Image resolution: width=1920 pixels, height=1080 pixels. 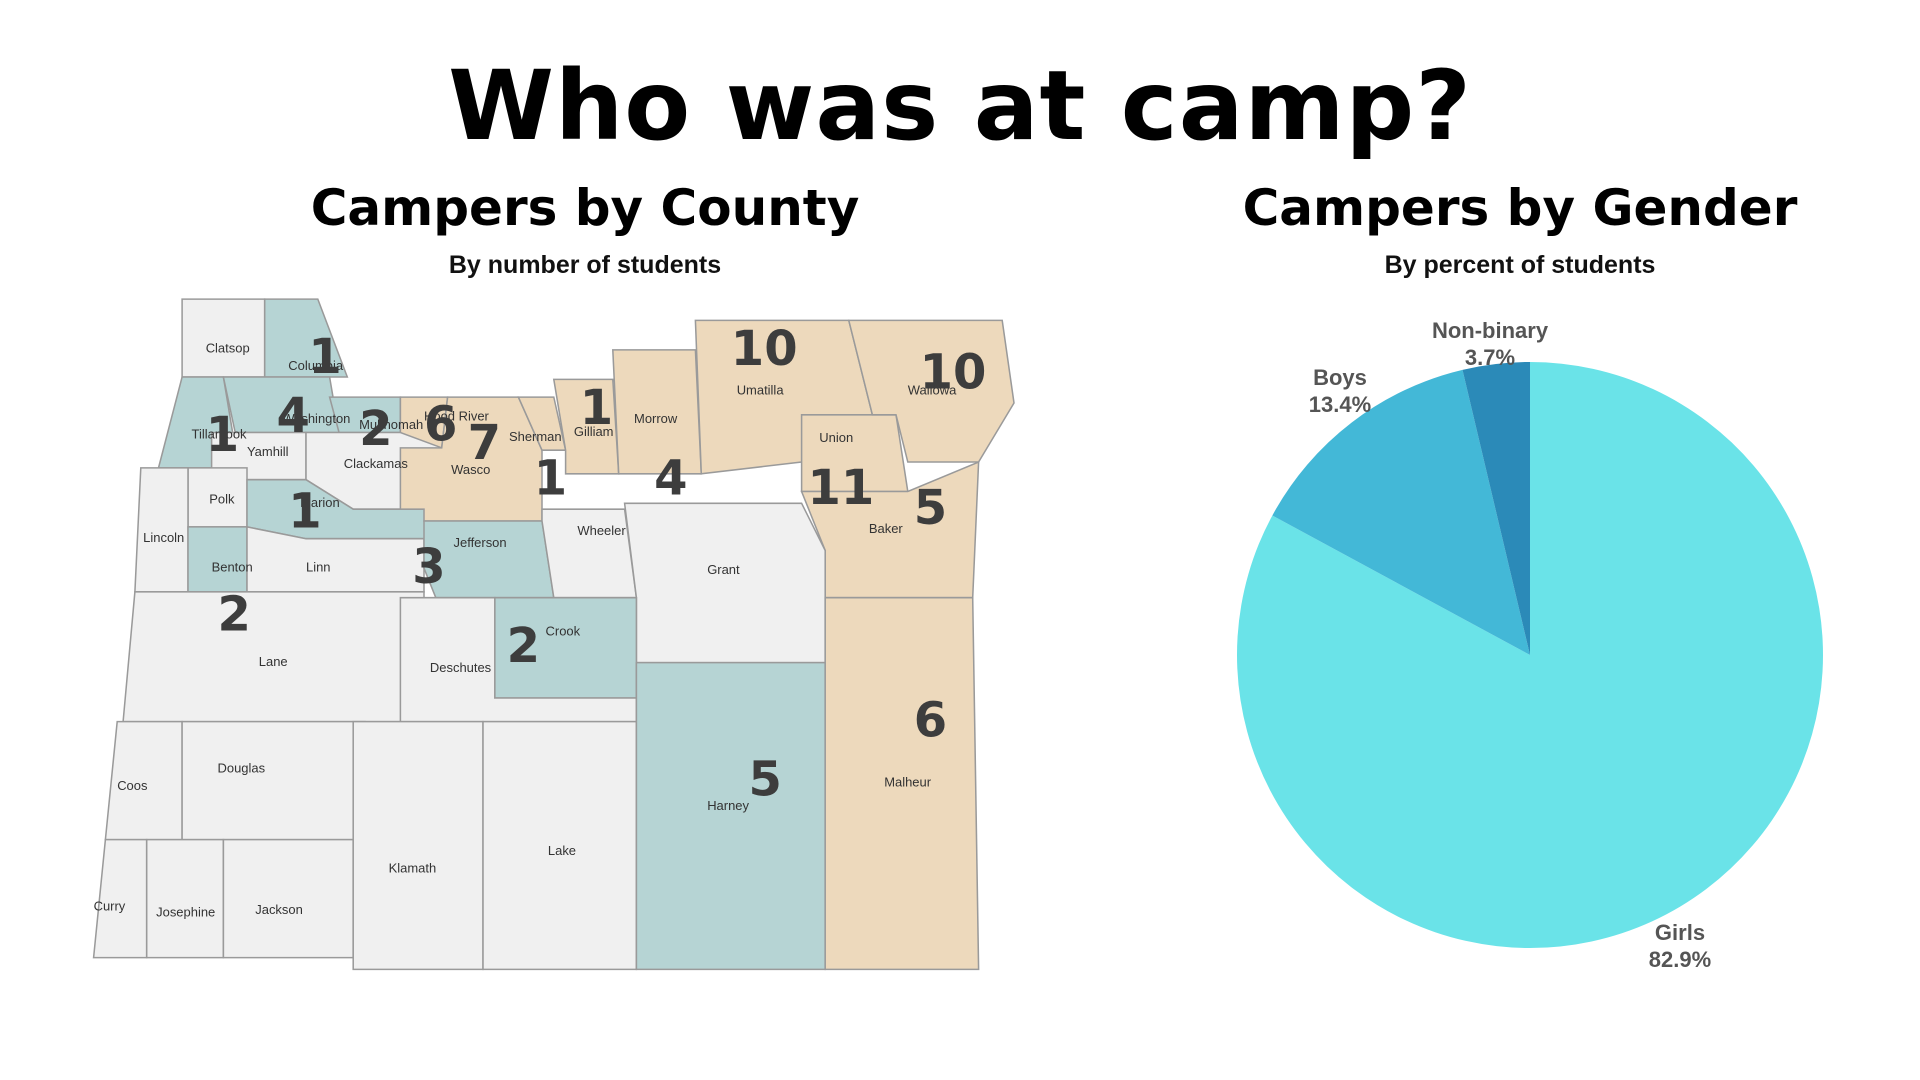 What do you see at coordinates (223, 338) in the screenshot?
I see `county-clatsop` at bounding box center [223, 338].